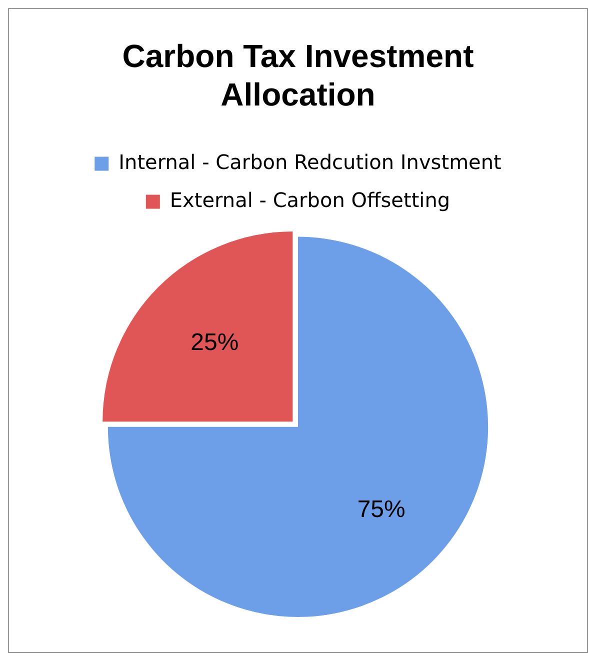 The image size is (596, 661). Describe the element at coordinates (310, 200) in the screenshot. I see `legend-label: External - Carbon Offsetting` at that location.